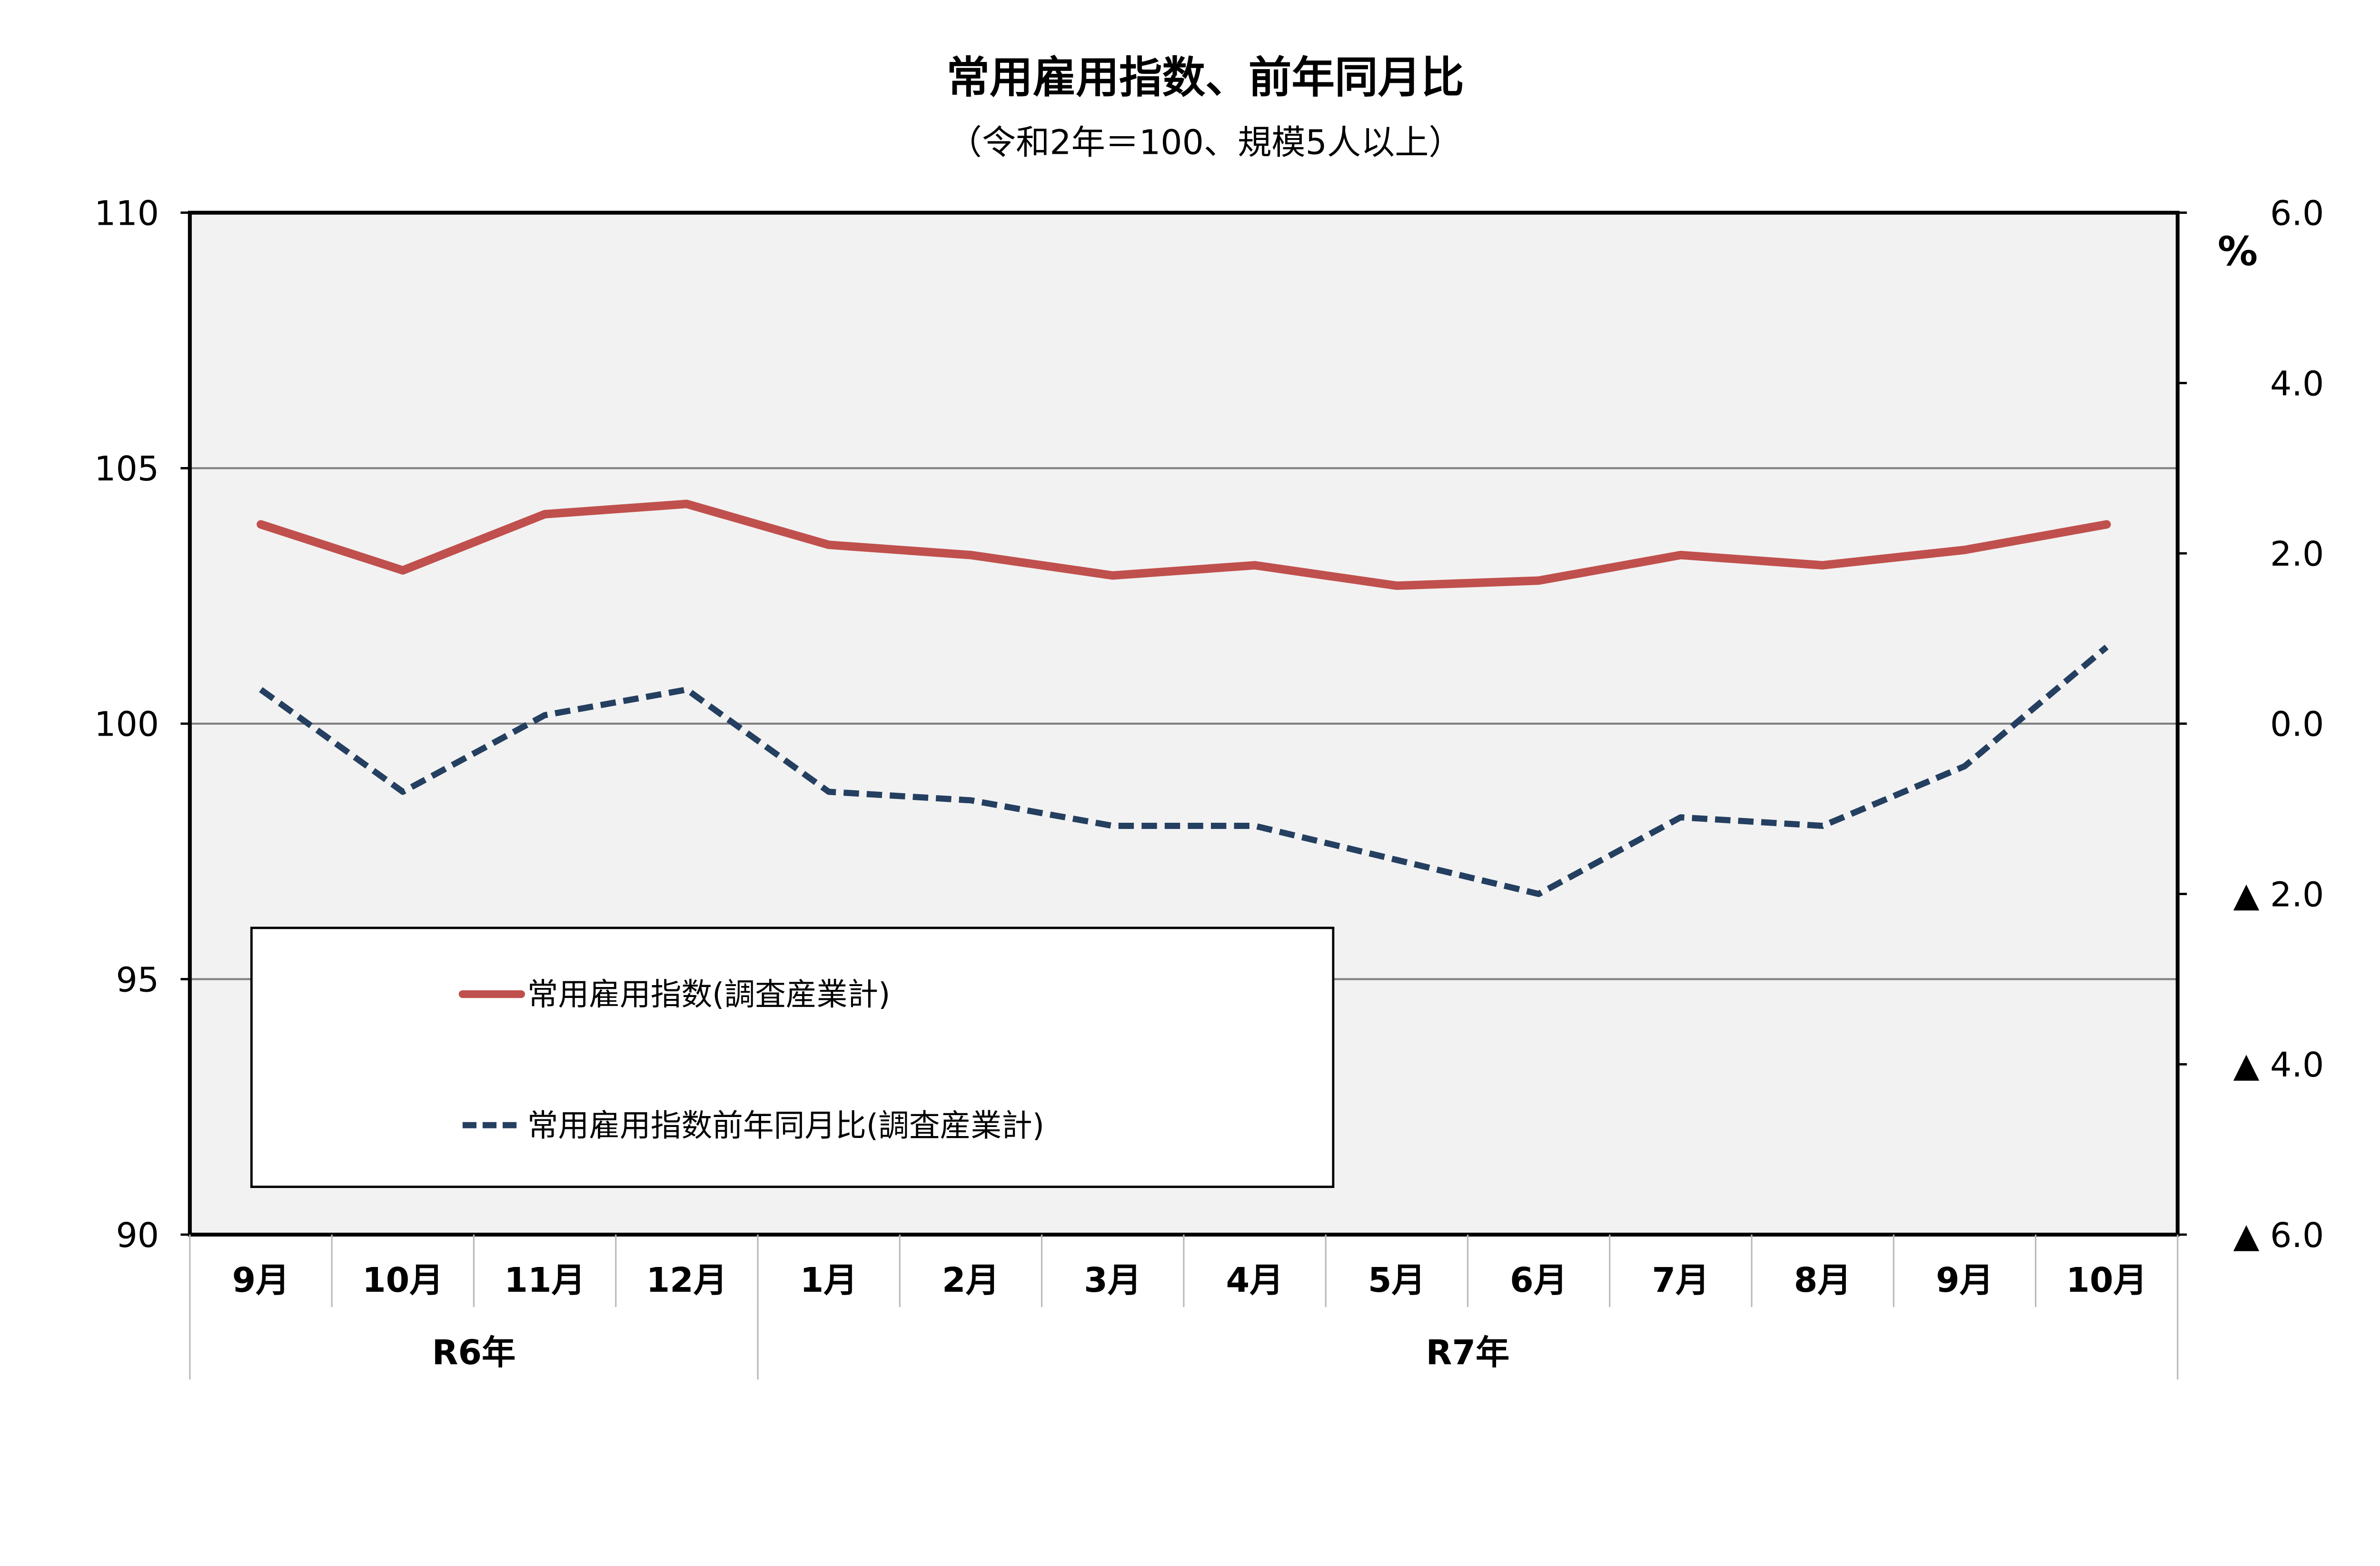  Describe the element at coordinates (1205, 78) in the screenshot. I see `chart-title: 常用雇用指数、前年同月比` at that location.